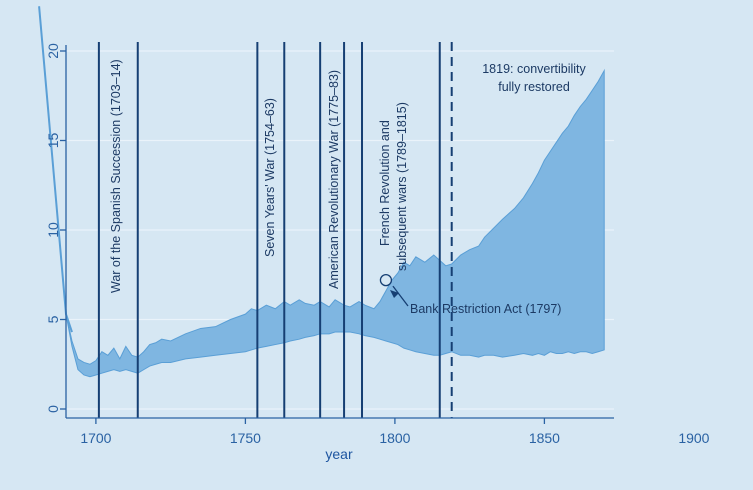 This screenshot has width=753, height=490. What do you see at coordinates (400, 296) in the screenshot?
I see `bank-restriction-arrow-line` at bounding box center [400, 296].